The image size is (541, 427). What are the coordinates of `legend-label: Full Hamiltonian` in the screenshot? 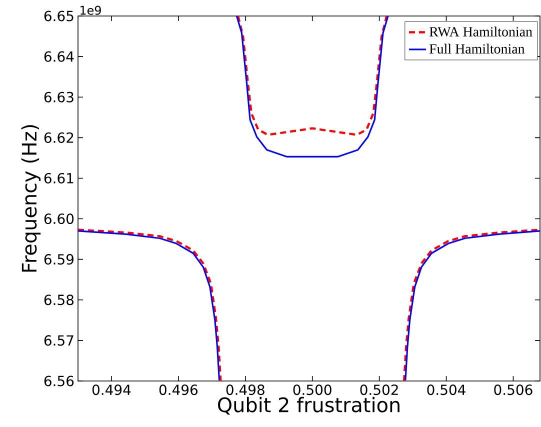 It's located at (477, 49).